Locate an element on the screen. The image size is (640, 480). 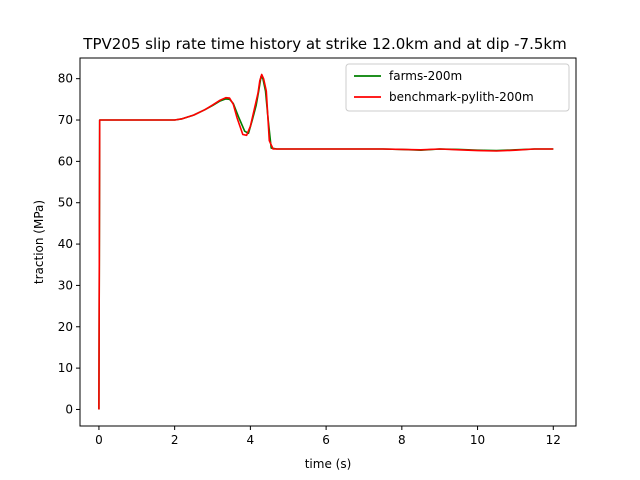
x-tick-label: 12 is located at coordinates (553, 440).